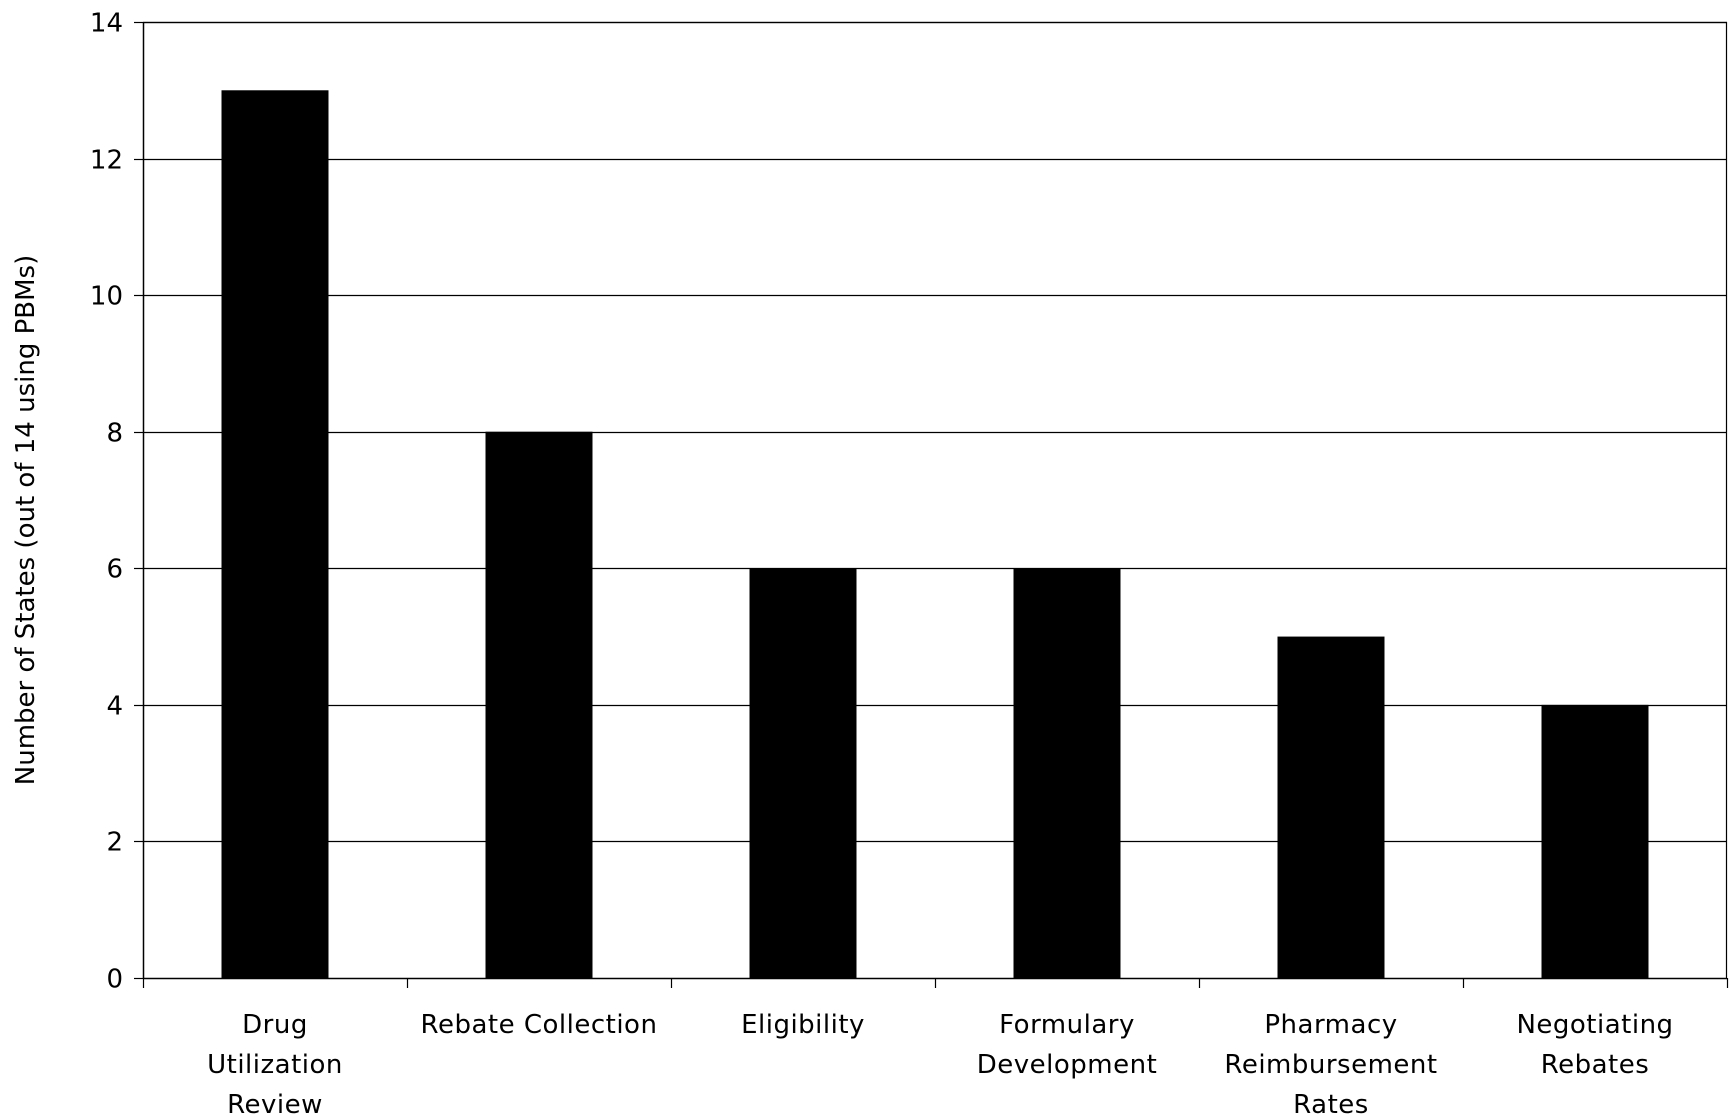  I want to click on y-tick-label: 4, so click(114, 707).